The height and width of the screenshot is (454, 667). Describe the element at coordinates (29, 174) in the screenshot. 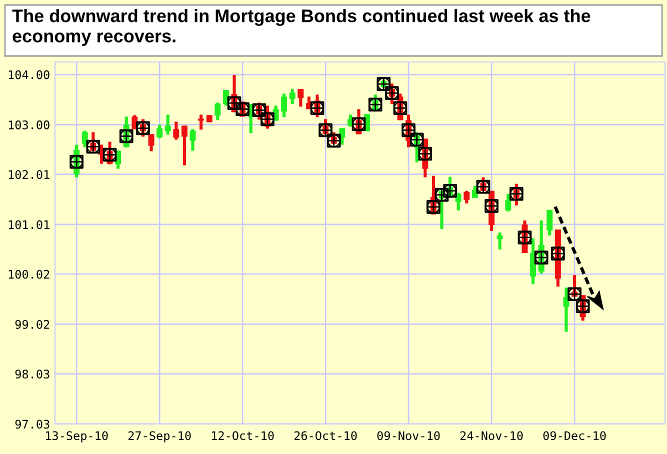

I see `y-tick-label: 102.01` at that location.